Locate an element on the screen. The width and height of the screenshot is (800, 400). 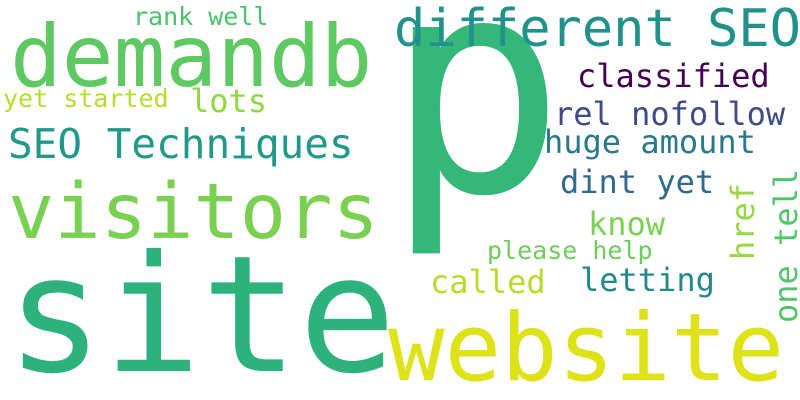
word-different-seo: different SEO is located at coordinates (597, 29).